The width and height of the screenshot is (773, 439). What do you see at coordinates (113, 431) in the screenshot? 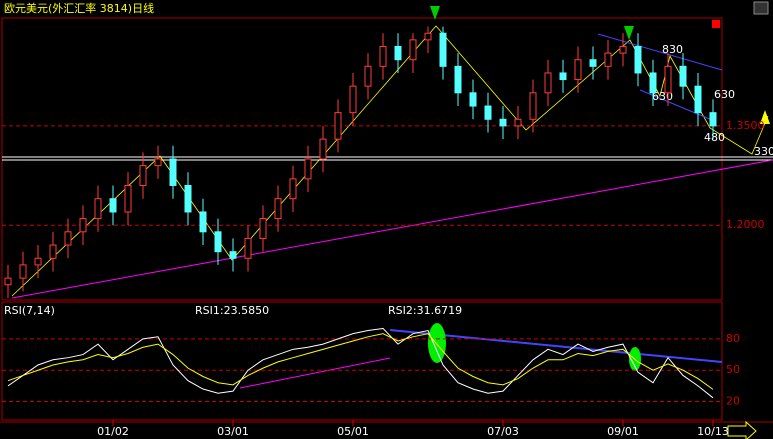
I see `x-tick-label: 01/02` at bounding box center [113, 431].